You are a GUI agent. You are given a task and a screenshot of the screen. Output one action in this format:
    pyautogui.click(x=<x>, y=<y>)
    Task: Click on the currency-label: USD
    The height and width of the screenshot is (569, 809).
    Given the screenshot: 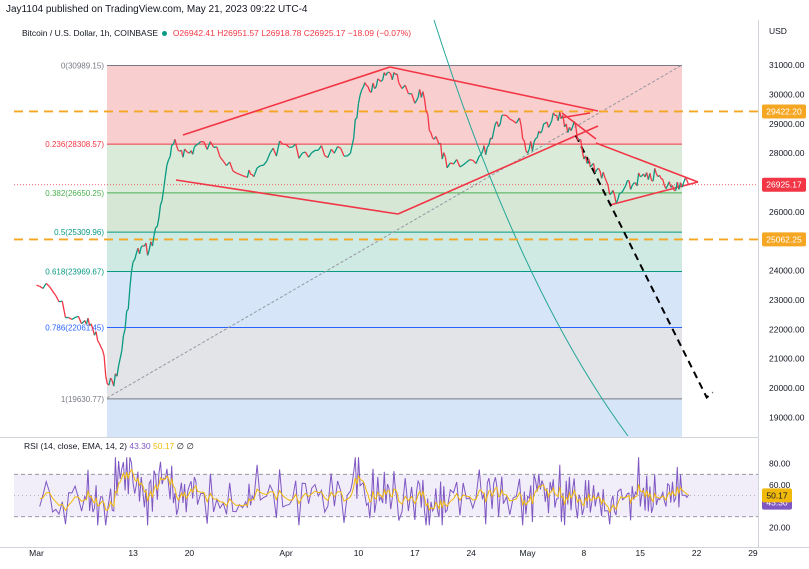 What is the action you would take?
    pyautogui.click(x=778, y=31)
    